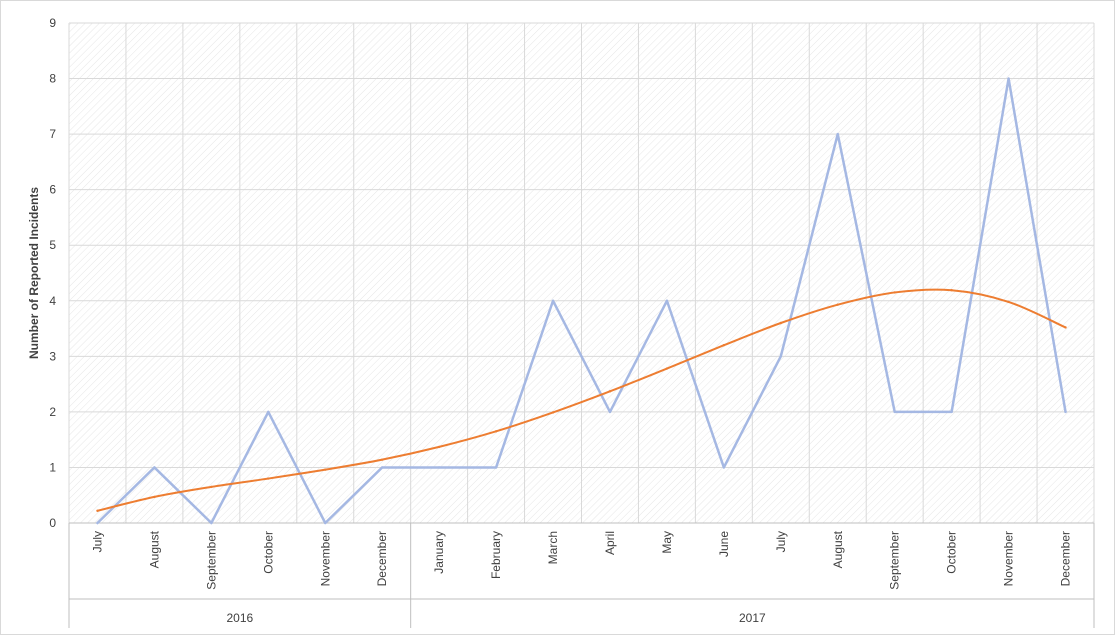 This screenshot has width=1115, height=635. I want to click on y-tick-label: 2, so click(52, 412).